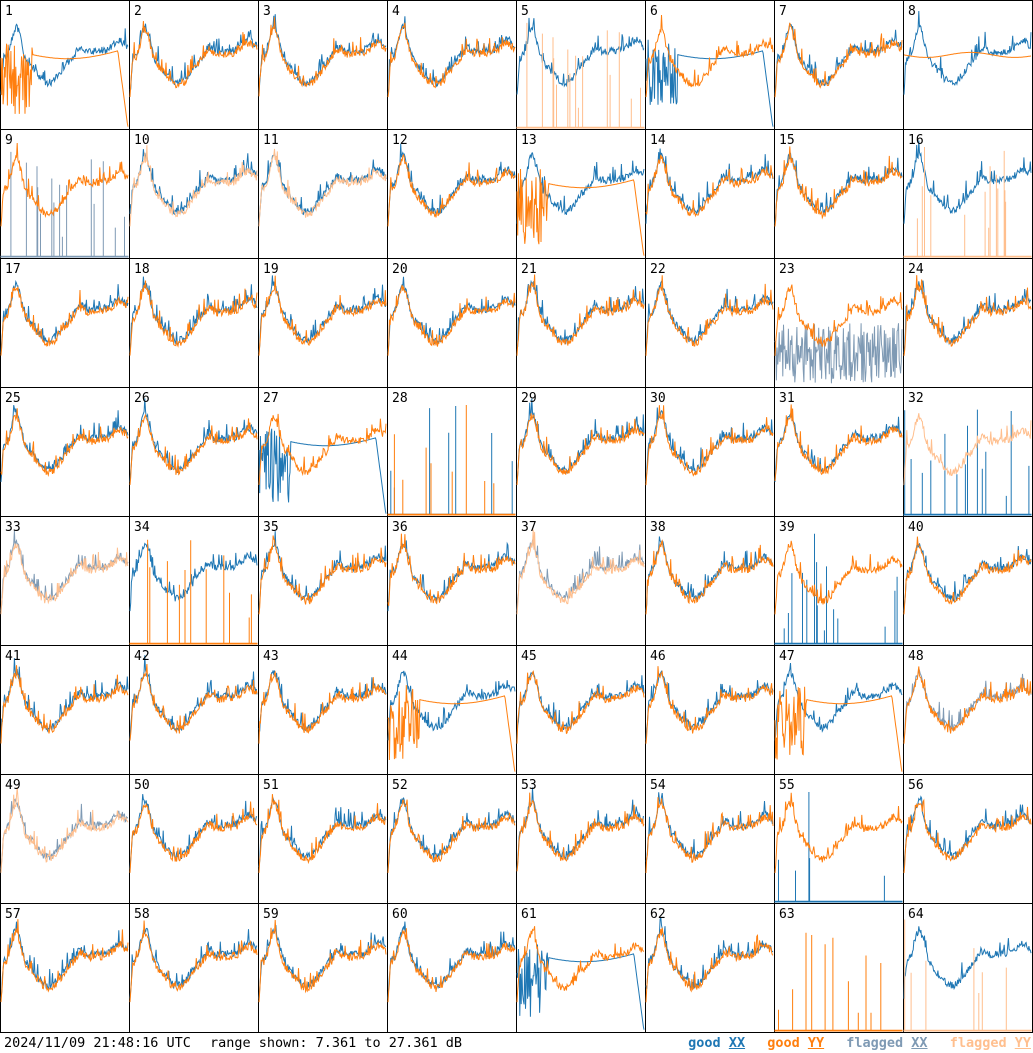  What do you see at coordinates (990, 1043) in the screenshot?
I see `legend-flagged-yy: flagged YY` at bounding box center [990, 1043].